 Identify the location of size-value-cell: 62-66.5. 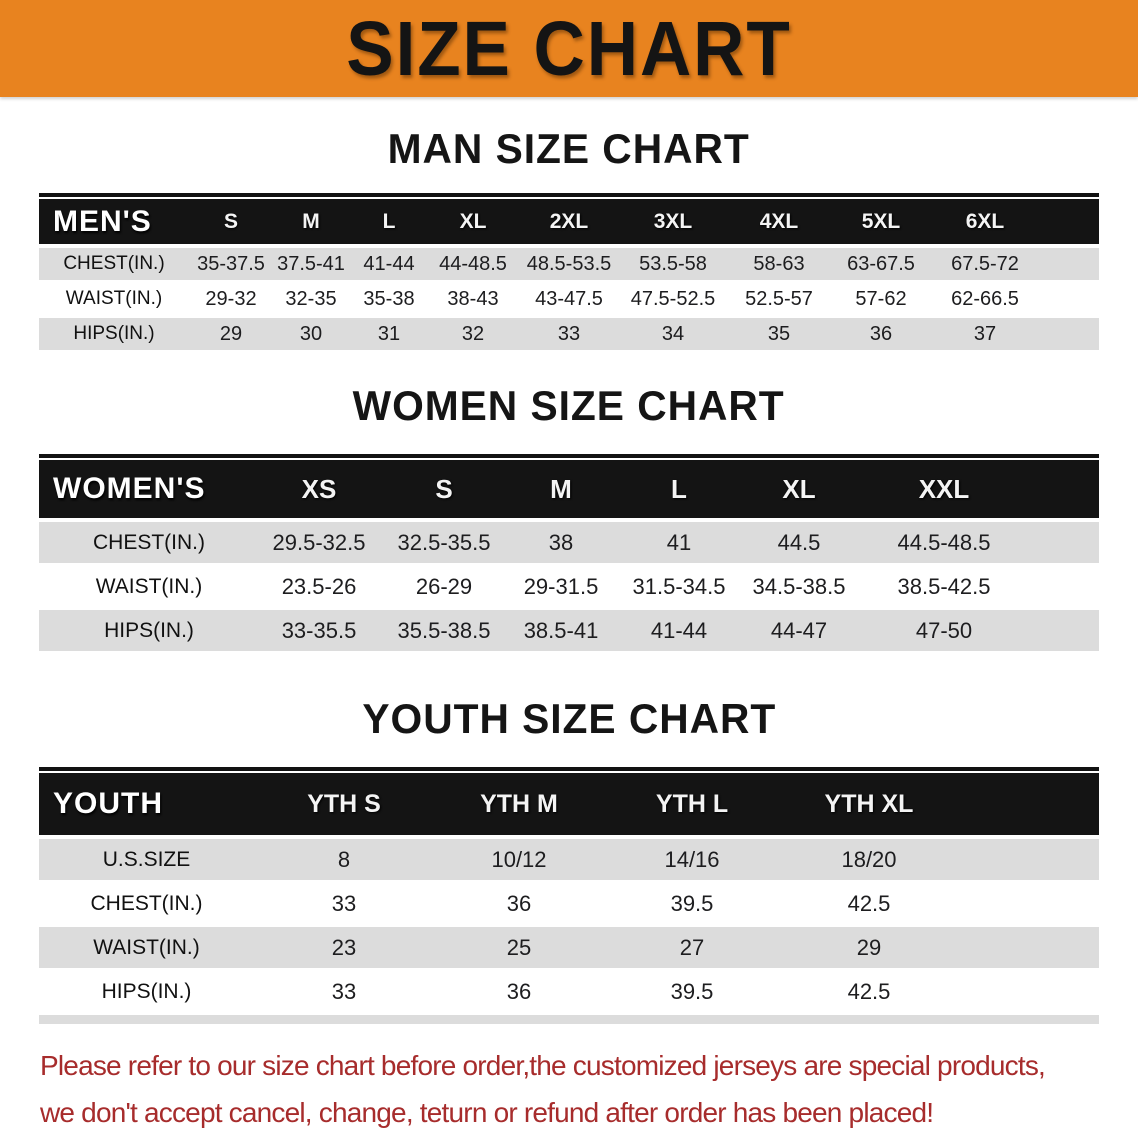
(985, 298).